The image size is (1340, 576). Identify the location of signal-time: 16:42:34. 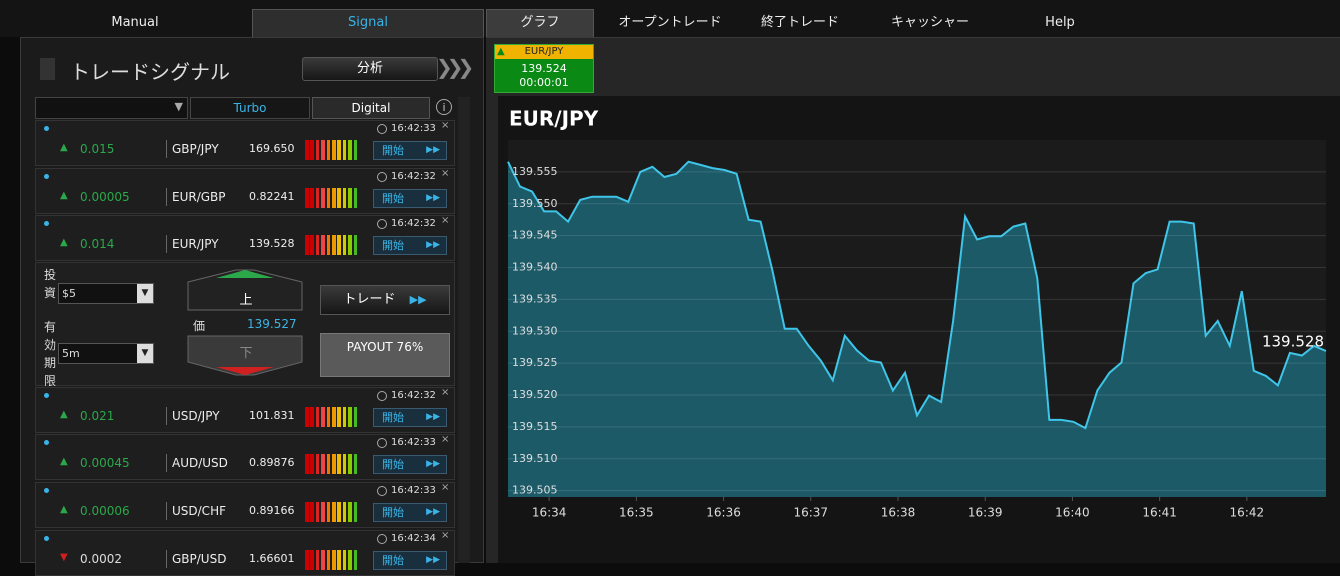
(413, 538).